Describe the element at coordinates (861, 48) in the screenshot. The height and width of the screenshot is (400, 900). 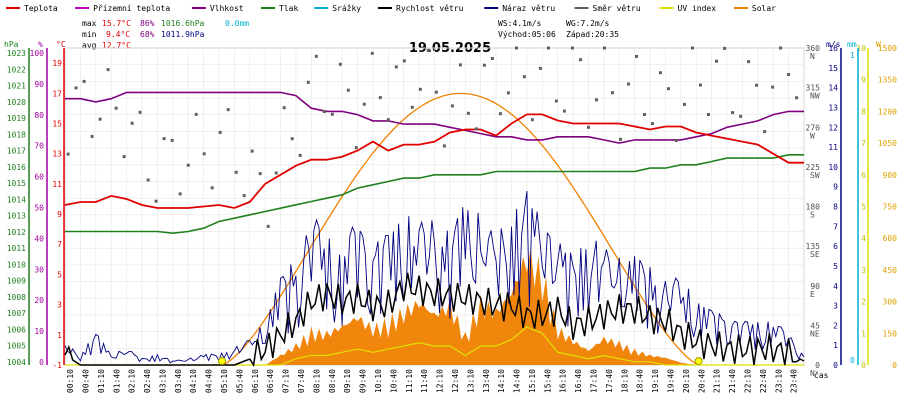
I see `uv-tick: 10` at that location.